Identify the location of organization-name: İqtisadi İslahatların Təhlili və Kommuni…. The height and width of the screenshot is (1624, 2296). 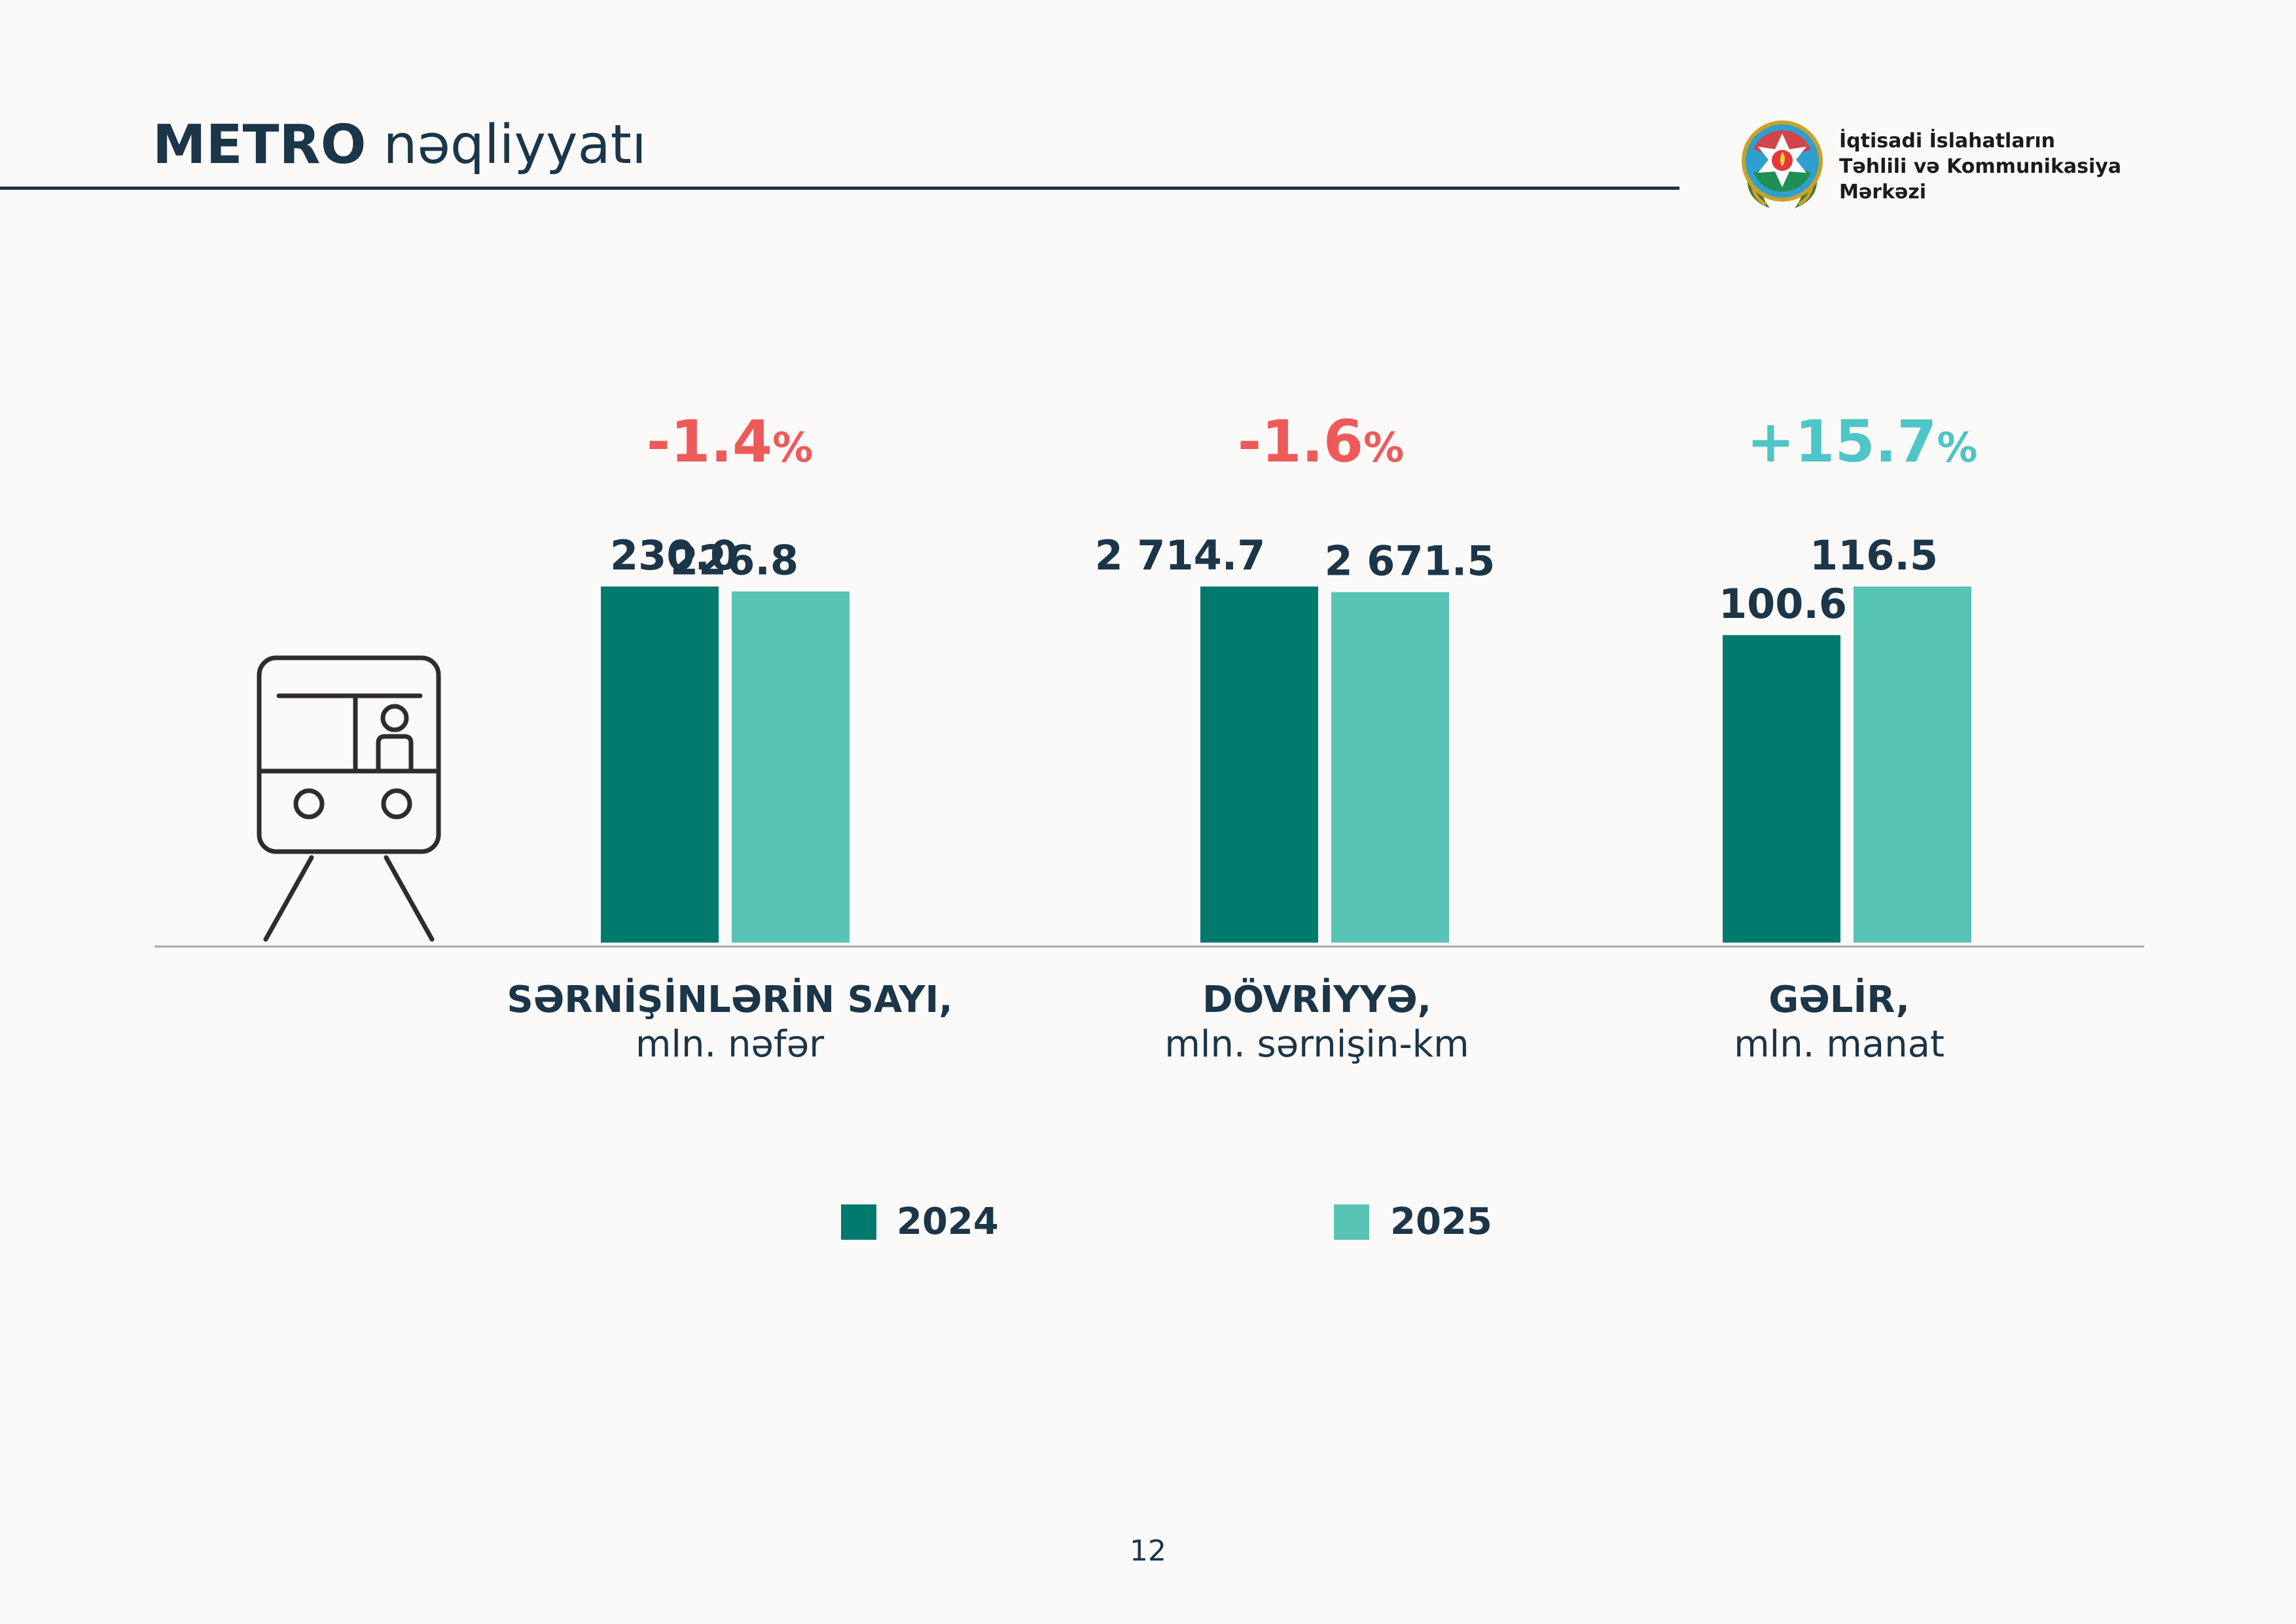
(1980, 166).